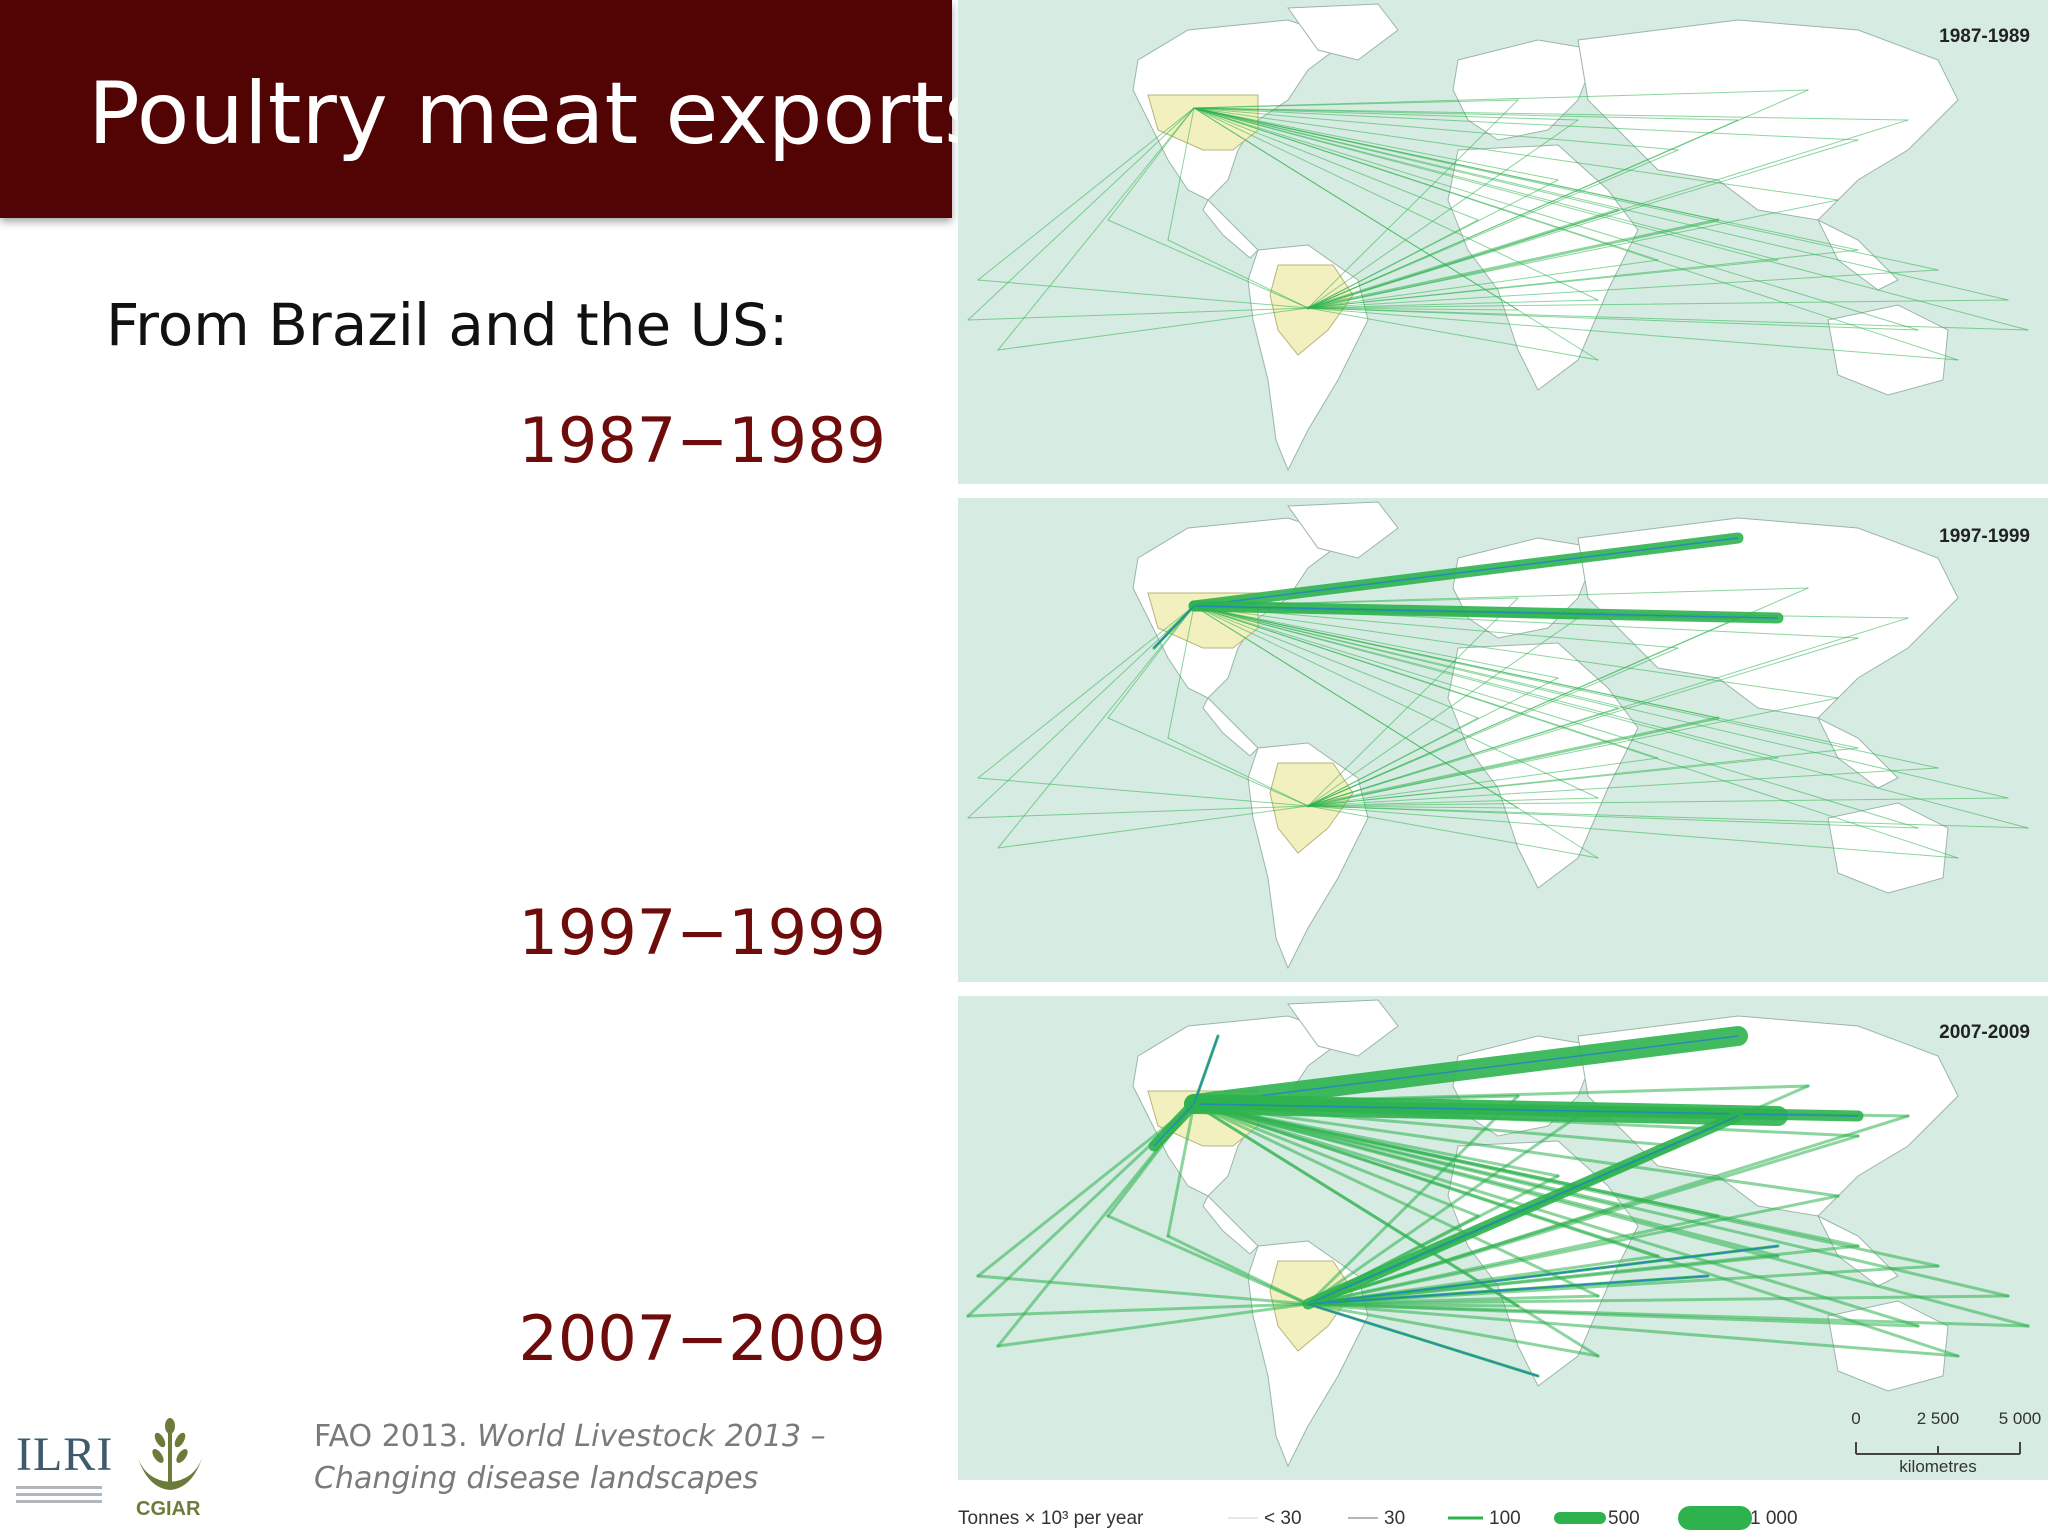 The width and height of the screenshot is (2048, 1536). I want to click on cgiar-logo: CGIAR, so click(170, 1470).